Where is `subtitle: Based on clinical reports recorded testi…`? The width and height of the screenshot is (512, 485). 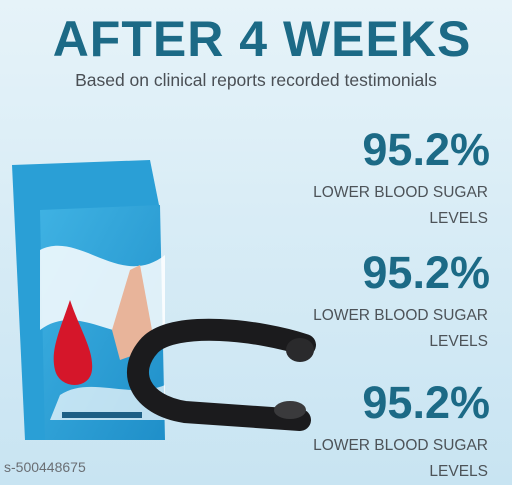 subtitle: Based on clinical reports recorded testi… is located at coordinates (256, 80).